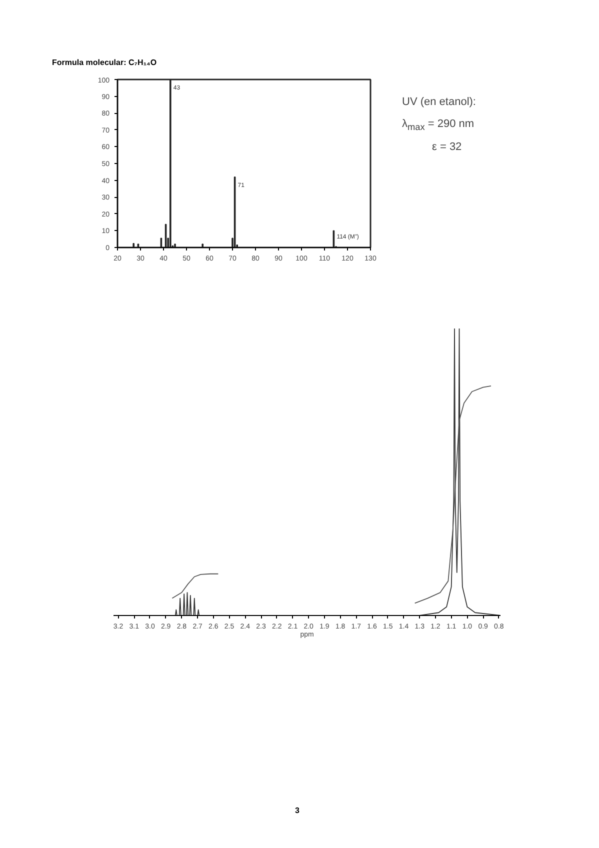  I want to click on text: UV (en etanol):, so click(439, 102).